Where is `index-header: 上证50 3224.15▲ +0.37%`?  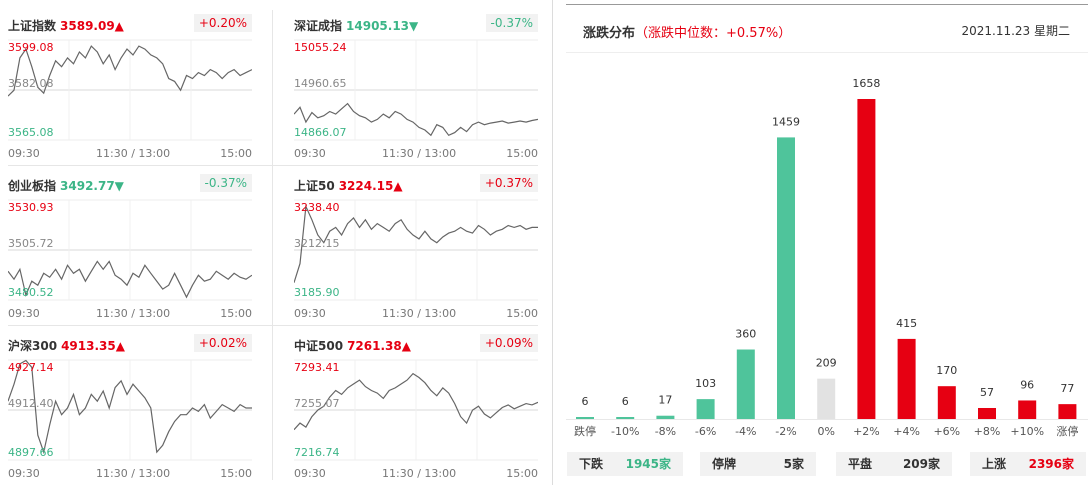 index-header: 上证50 3224.15▲ +0.37% is located at coordinates (416, 185).